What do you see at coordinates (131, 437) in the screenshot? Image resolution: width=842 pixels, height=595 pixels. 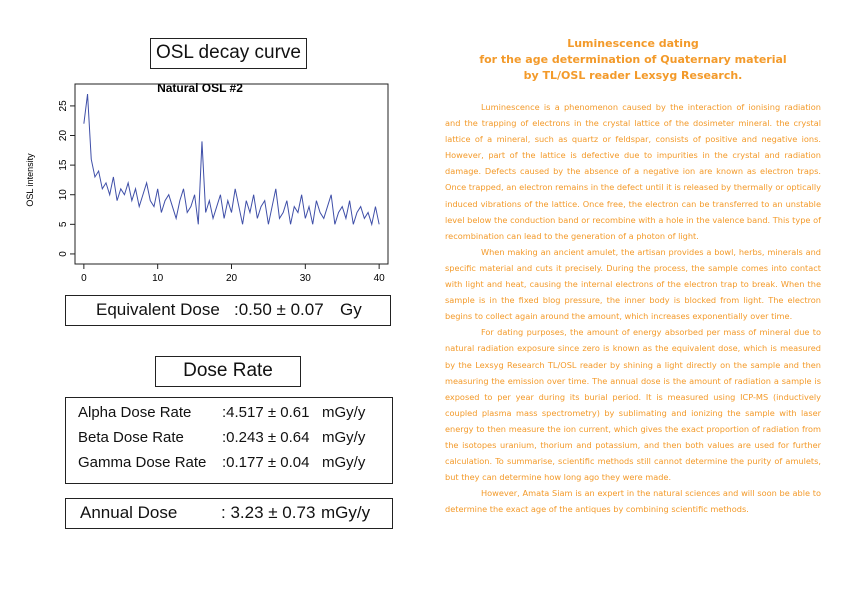 I see `label: Beta Dose Rate` at bounding box center [131, 437].